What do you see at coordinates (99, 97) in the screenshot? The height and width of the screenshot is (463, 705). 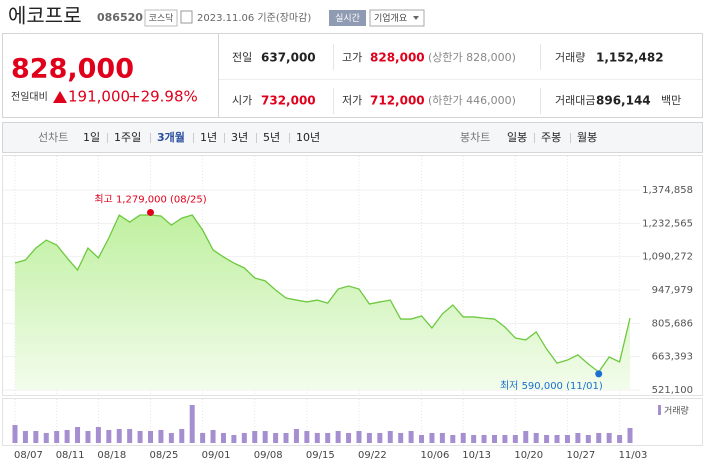 I see `change: 191,000` at bounding box center [99, 97].